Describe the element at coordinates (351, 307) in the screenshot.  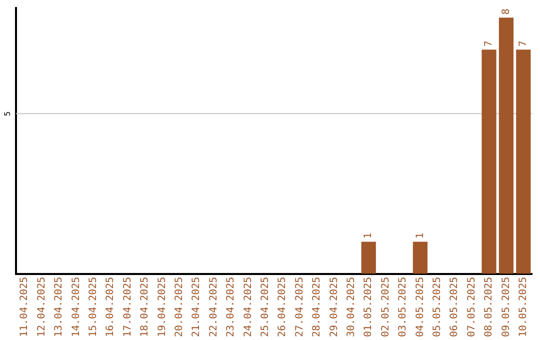
I see `x-tick-label: 30.04.2025` at that location.